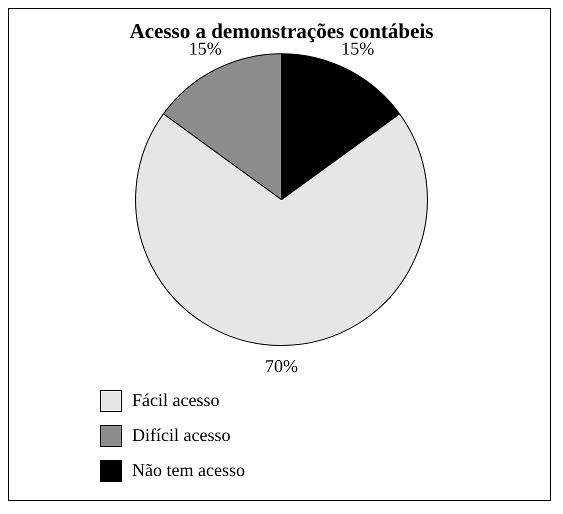 The image size is (563, 514). What do you see at coordinates (181, 435) in the screenshot?
I see `legend-label: Difícil acesso` at bounding box center [181, 435].